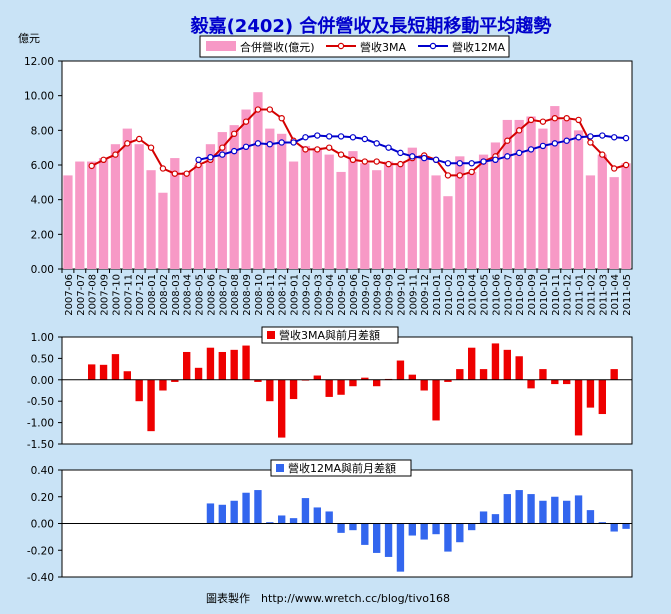 This screenshot has width=671, height=614. Describe the element at coordinates (200, 295) in the screenshot. I see `month-label: 2008-05` at that location.